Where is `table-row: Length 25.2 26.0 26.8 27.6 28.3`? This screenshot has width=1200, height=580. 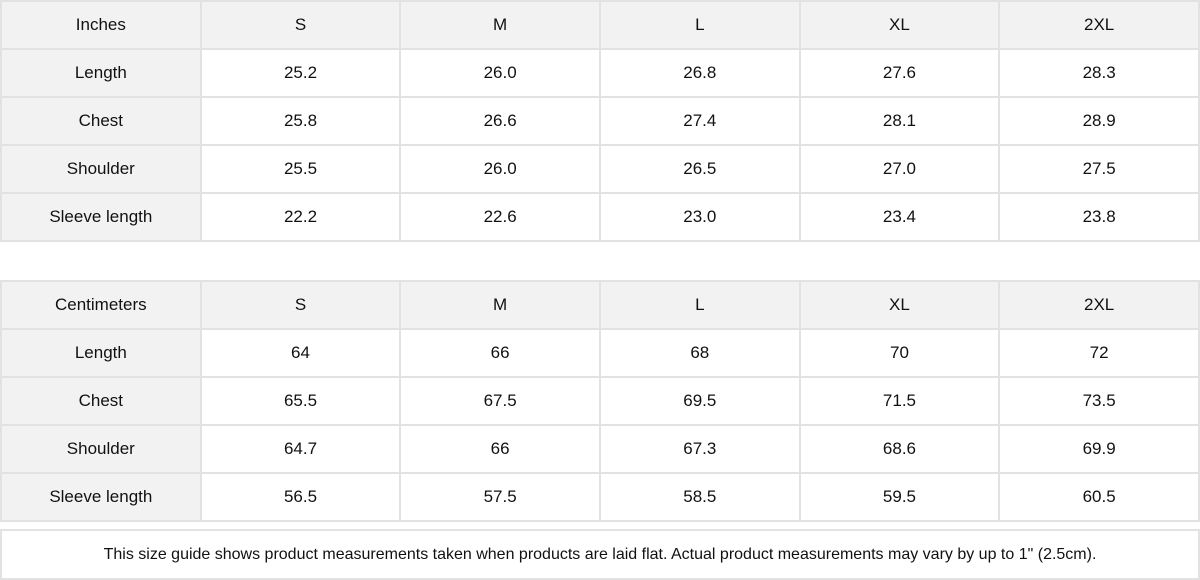 table-row: Length 25.2 26.0 26.8 27.6 28.3 is located at coordinates (600, 73).